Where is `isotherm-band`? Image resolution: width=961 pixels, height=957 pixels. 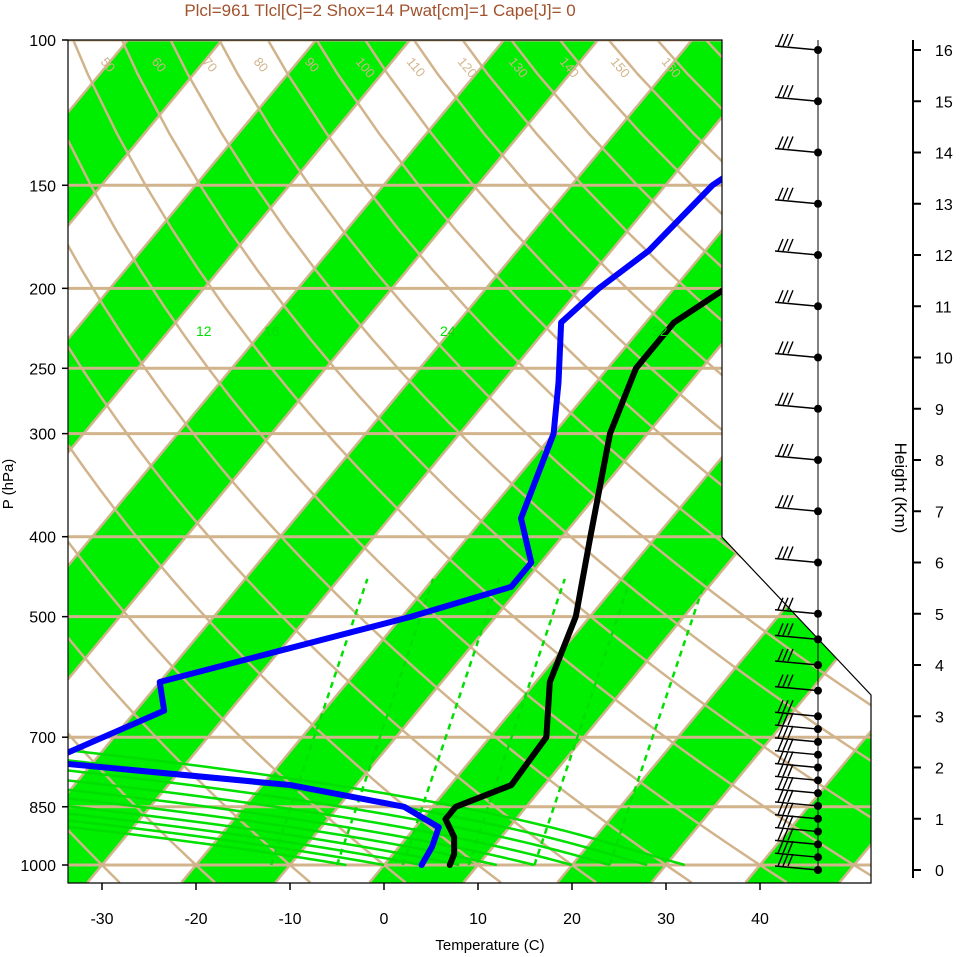
isotherm-band is located at coordinates (947, 442).